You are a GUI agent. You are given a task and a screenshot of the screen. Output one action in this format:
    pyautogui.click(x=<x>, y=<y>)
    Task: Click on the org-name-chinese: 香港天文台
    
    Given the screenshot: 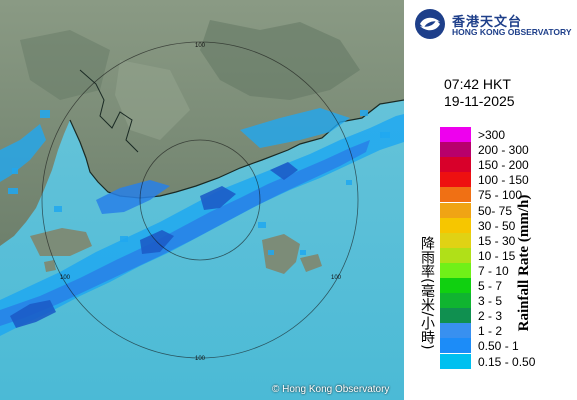 What is the action you would take?
    pyautogui.click(x=487, y=22)
    